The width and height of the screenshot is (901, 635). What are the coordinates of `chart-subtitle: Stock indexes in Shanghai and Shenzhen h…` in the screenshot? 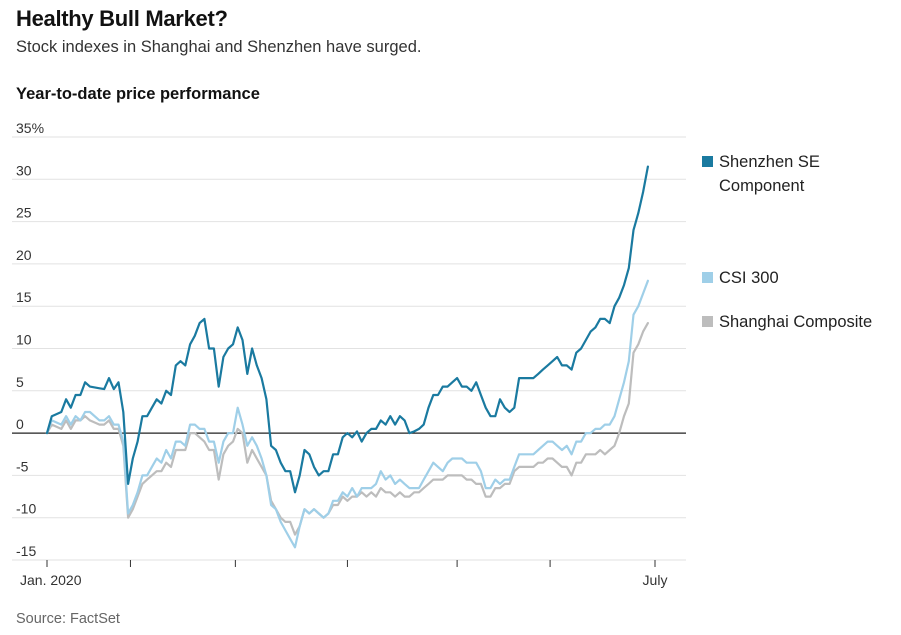 It's located at (219, 47).